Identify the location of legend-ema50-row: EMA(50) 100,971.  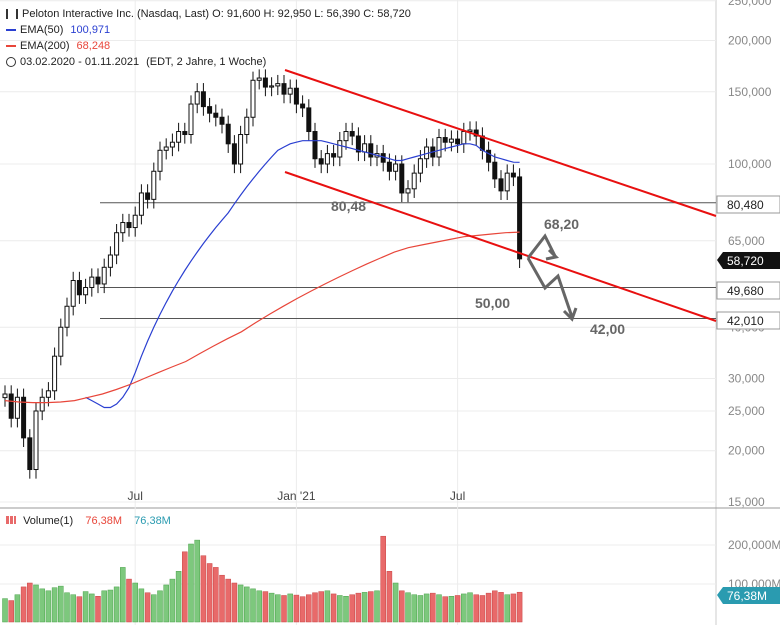
(208, 30).